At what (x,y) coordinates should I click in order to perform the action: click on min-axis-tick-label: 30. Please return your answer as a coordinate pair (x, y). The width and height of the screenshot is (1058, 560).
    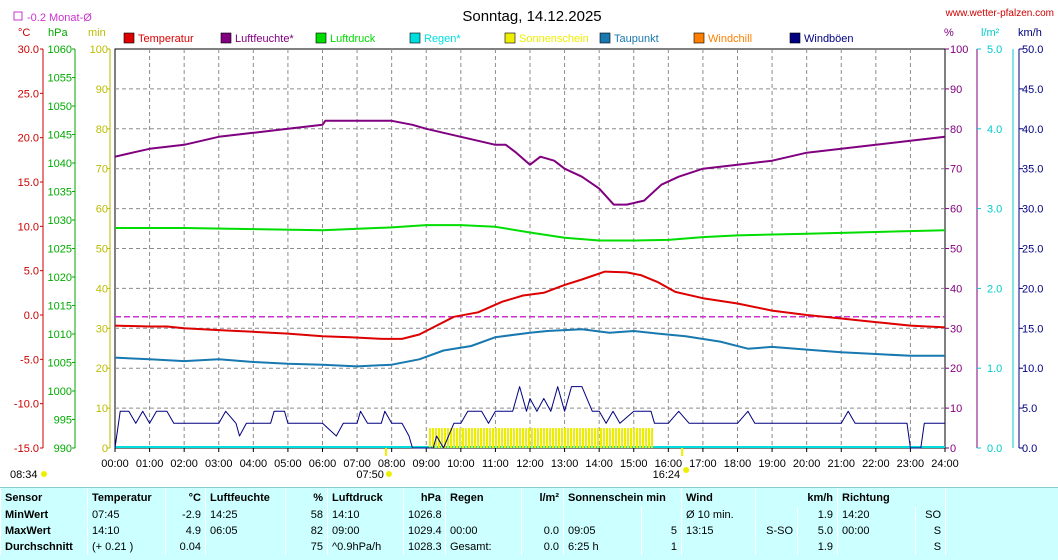
    Looking at the image, I should click on (102, 329).